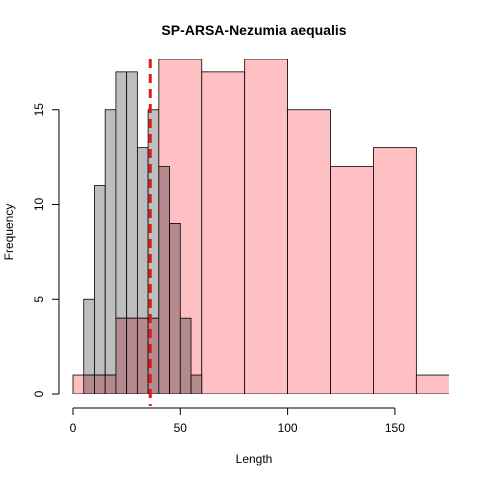 This screenshot has width=480, height=485. Describe the element at coordinates (223, 232) in the screenshot. I see `histogram-bar-s1-b3` at that location.